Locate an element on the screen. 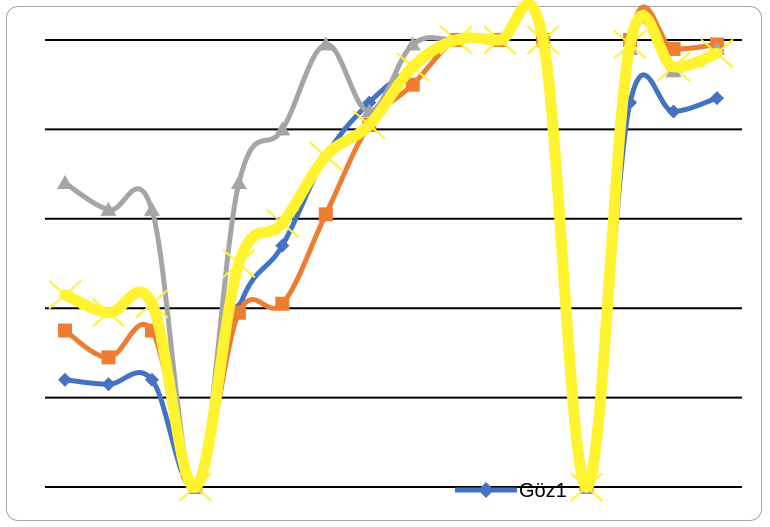 The image size is (770, 527). legend-label-goz1: Göz1 is located at coordinates (543, 491).